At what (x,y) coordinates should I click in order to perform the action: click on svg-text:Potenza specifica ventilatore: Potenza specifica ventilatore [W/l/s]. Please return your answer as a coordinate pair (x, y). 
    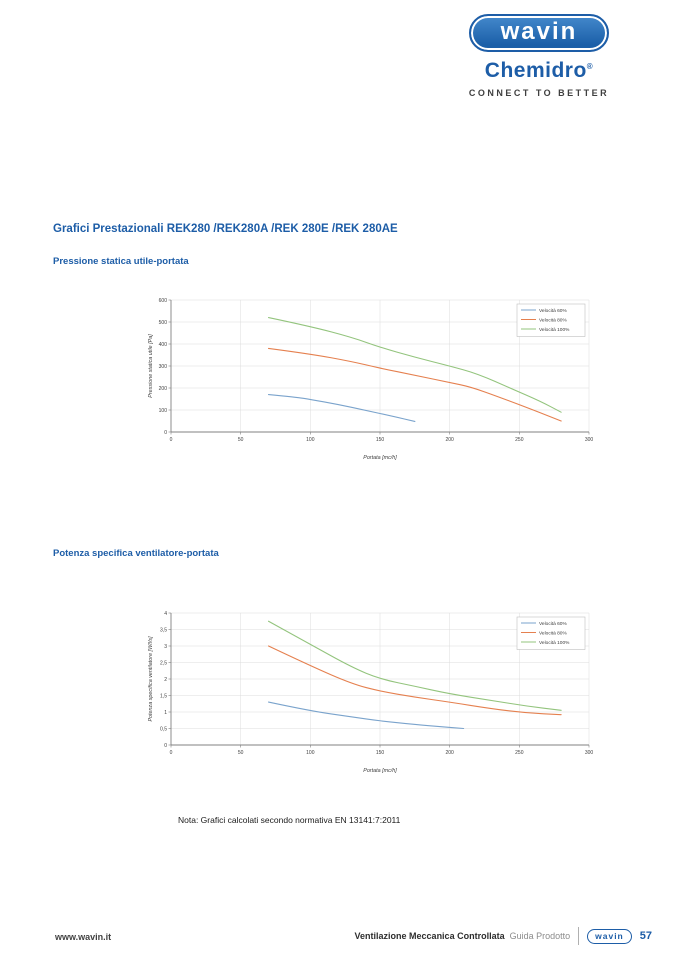
    Looking at the image, I should click on (151, 679).